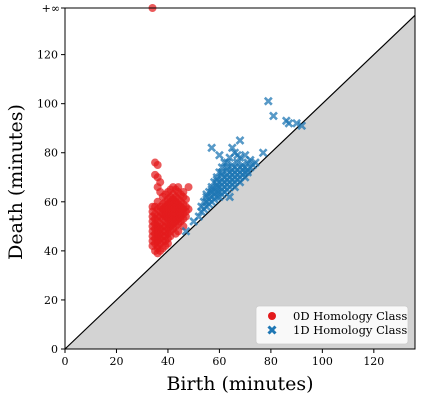 The width and height of the screenshot is (423, 408). I want to click on infinity-tick-label: +∞, so click(51, 8).